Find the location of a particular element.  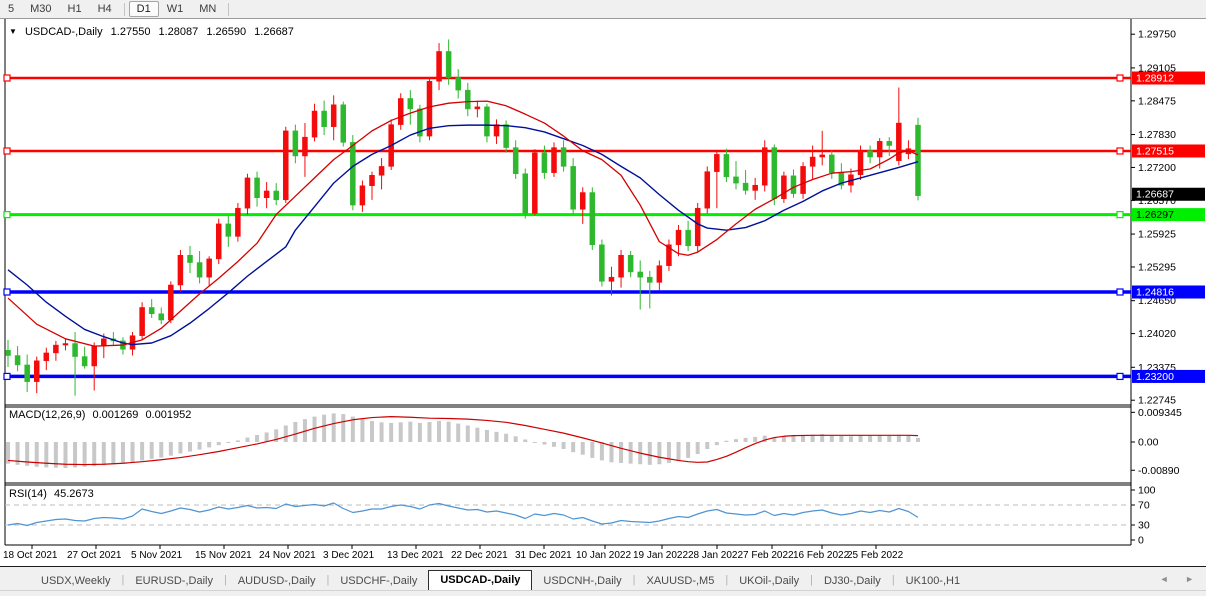

macd-signal-value: 0.001952 is located at coordinates (168, 415).